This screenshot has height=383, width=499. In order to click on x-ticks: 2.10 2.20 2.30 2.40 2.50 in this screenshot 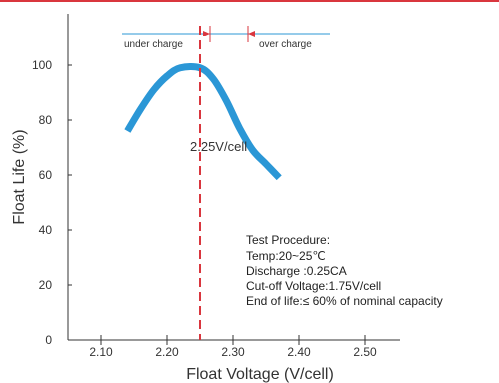, I will do `click(233, 347)`.